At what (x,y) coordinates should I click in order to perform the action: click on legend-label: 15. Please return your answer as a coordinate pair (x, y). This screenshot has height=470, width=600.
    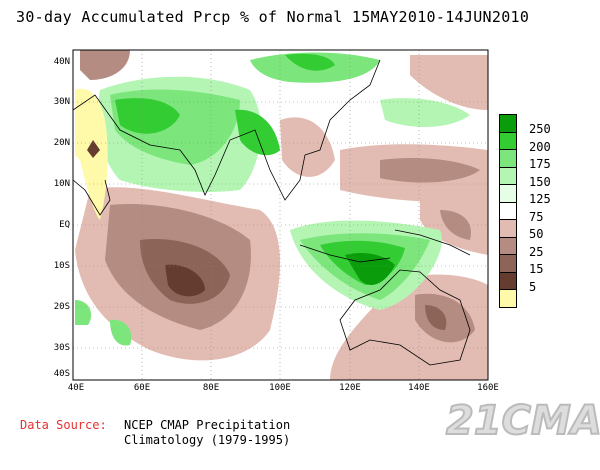
    Looking at the image, I should click on (536, 269).